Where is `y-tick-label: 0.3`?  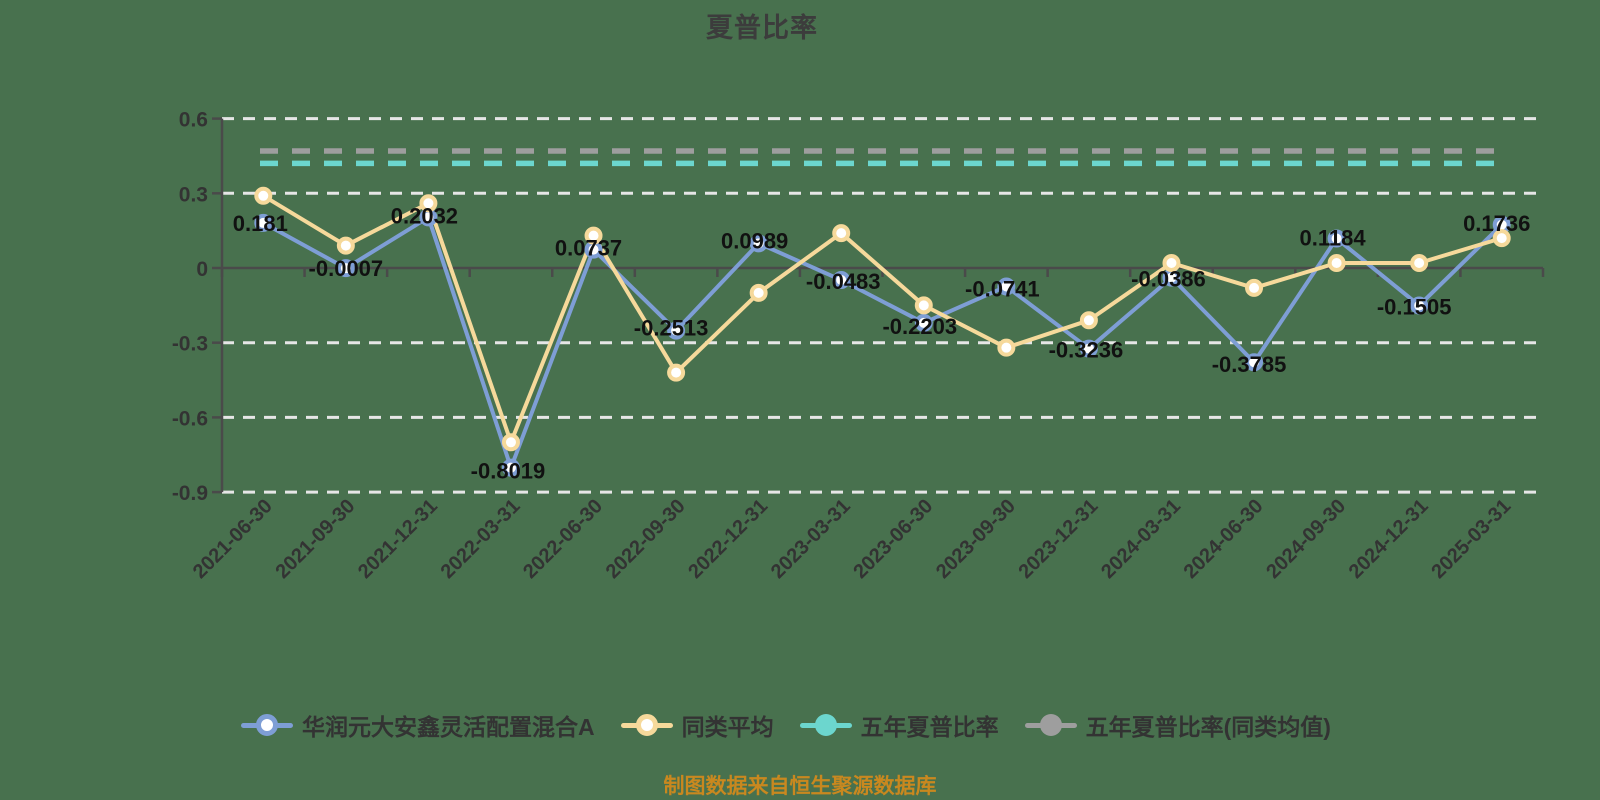 y-tick-label: 0.3 is located at coordinates (193, 194).